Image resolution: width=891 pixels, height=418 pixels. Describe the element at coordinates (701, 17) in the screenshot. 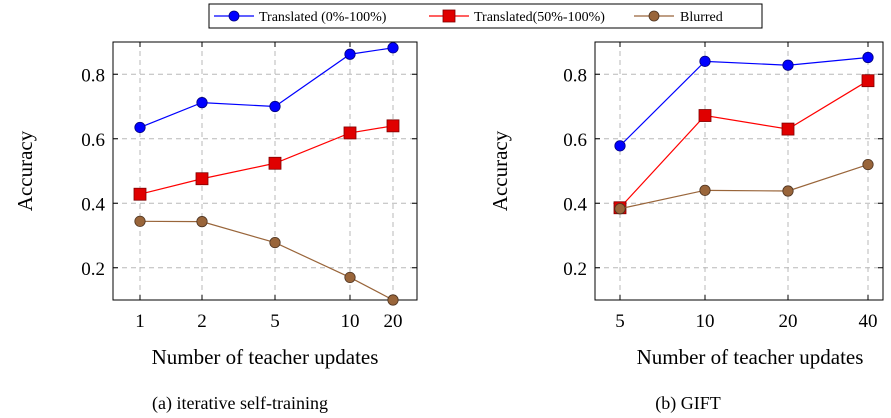

I see `legend-entry-3: Blurred` at that location.